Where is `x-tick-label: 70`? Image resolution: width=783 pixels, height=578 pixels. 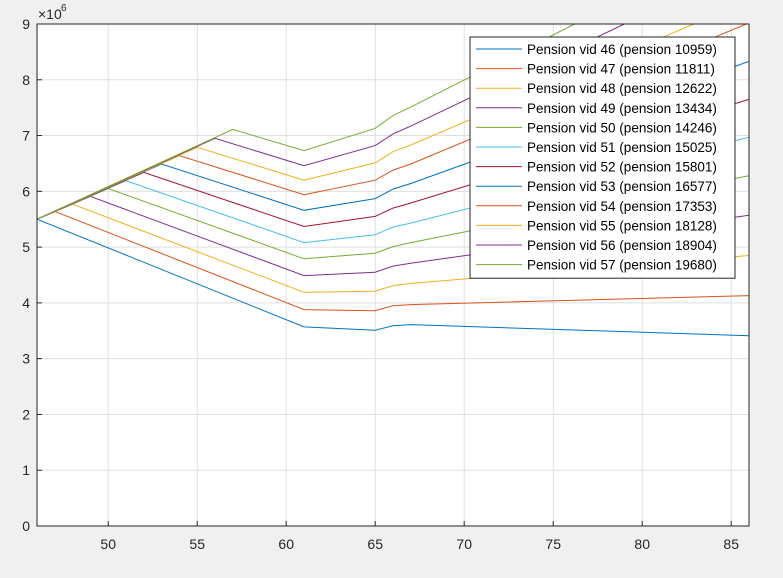 x-tick-label: 70 is located at coordinates (464, 544).